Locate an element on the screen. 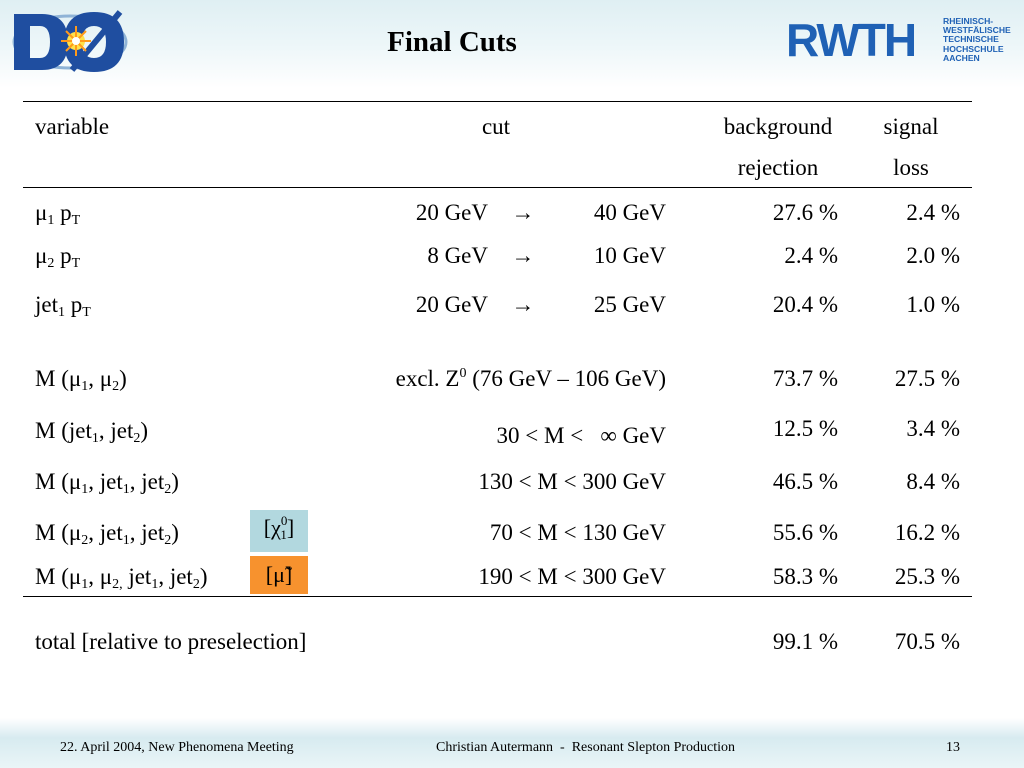  smuon-tag: [μ̃] is located at coordinates (279, 575).